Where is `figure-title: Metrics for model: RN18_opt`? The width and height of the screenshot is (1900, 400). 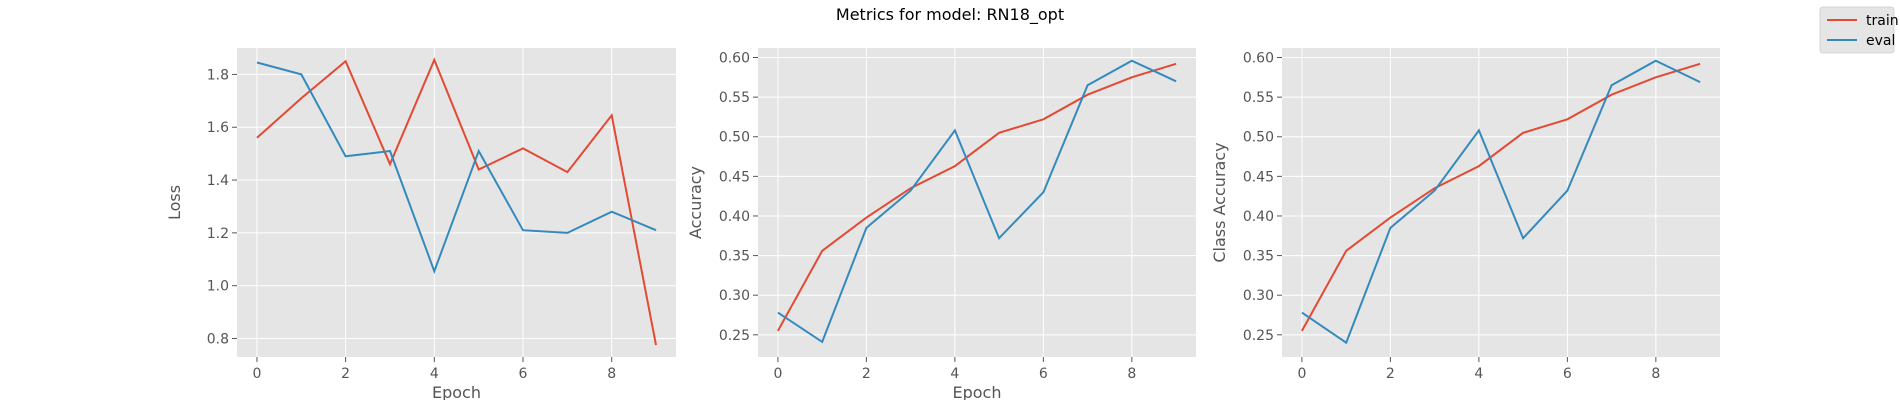 figure-title: Metrics for model: RN18_opt is located at coordinates (950, 15).